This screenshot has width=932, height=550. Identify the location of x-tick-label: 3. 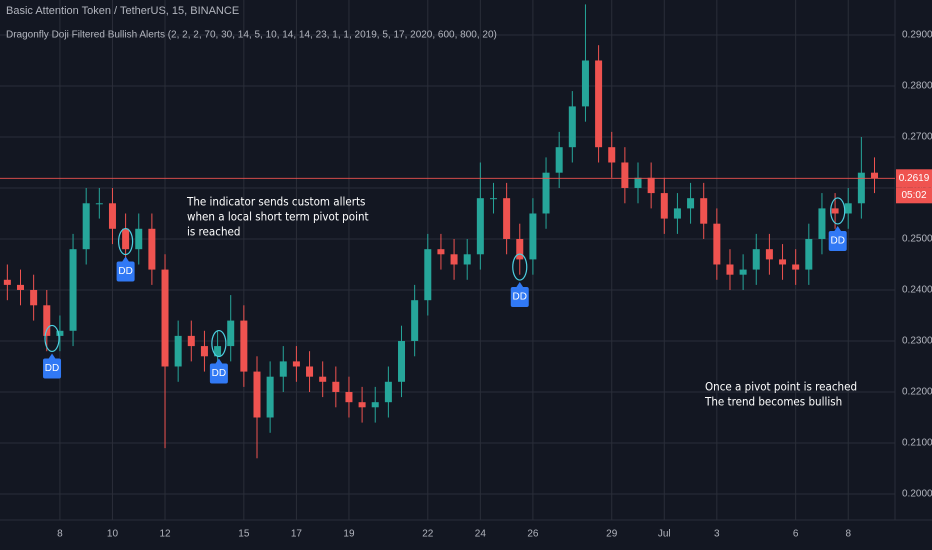
(717, 534).